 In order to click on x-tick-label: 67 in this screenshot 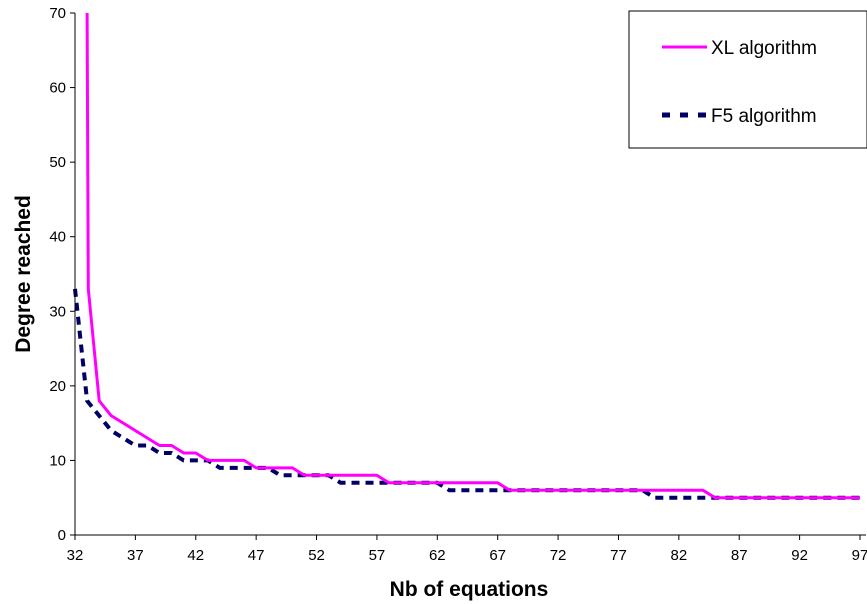, I will do `click(497, 555)`.